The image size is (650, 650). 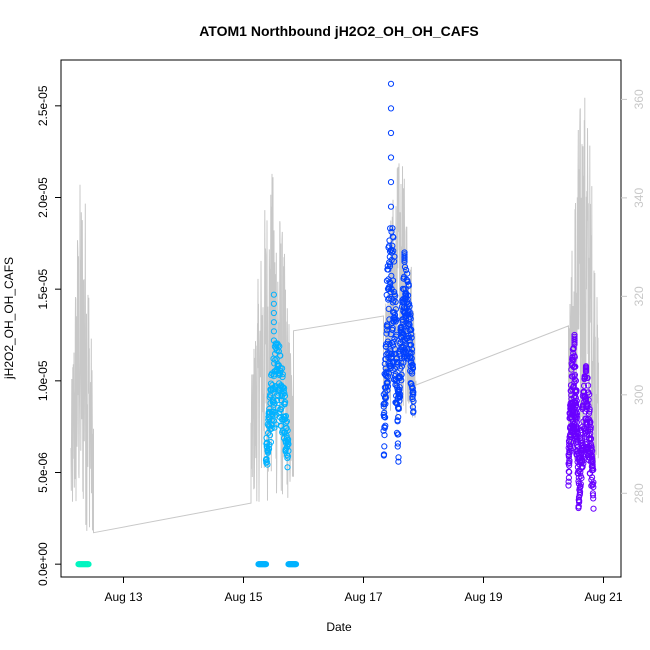 I want to click on y-tick-label: 1.5e-05, so click(x=43, y=288).